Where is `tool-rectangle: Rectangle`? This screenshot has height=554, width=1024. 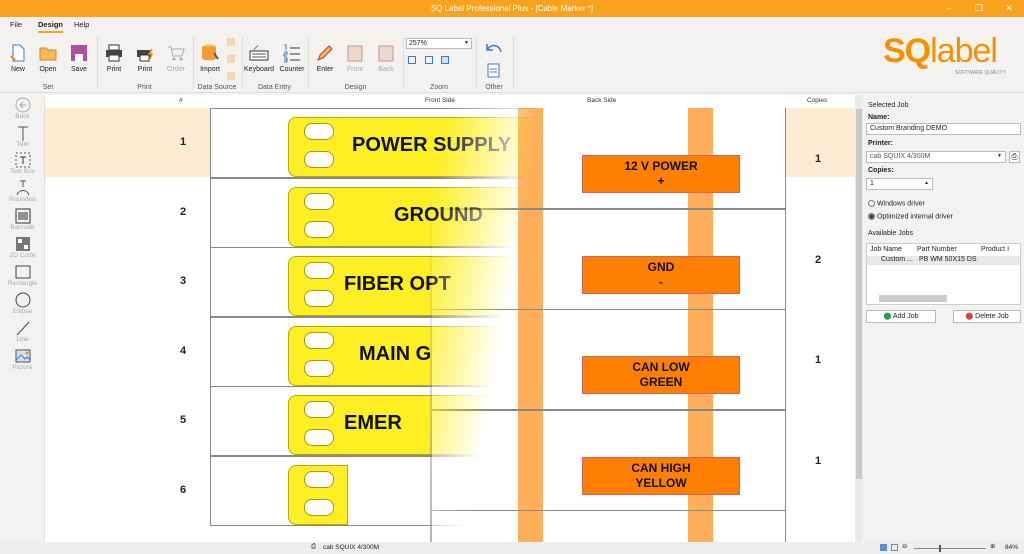
tool-rectangle: Rectangle is located at coordinates (22, 275).